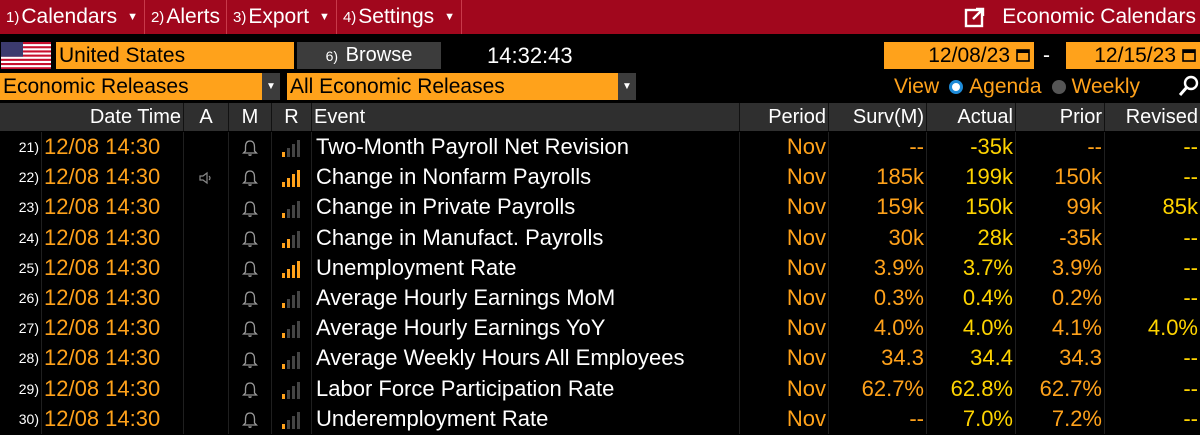  What do you see at coordinates (526, 207) in the screenshot?
I see `row-event: Change in Private Payrolls` at bounding box center [526, 207].